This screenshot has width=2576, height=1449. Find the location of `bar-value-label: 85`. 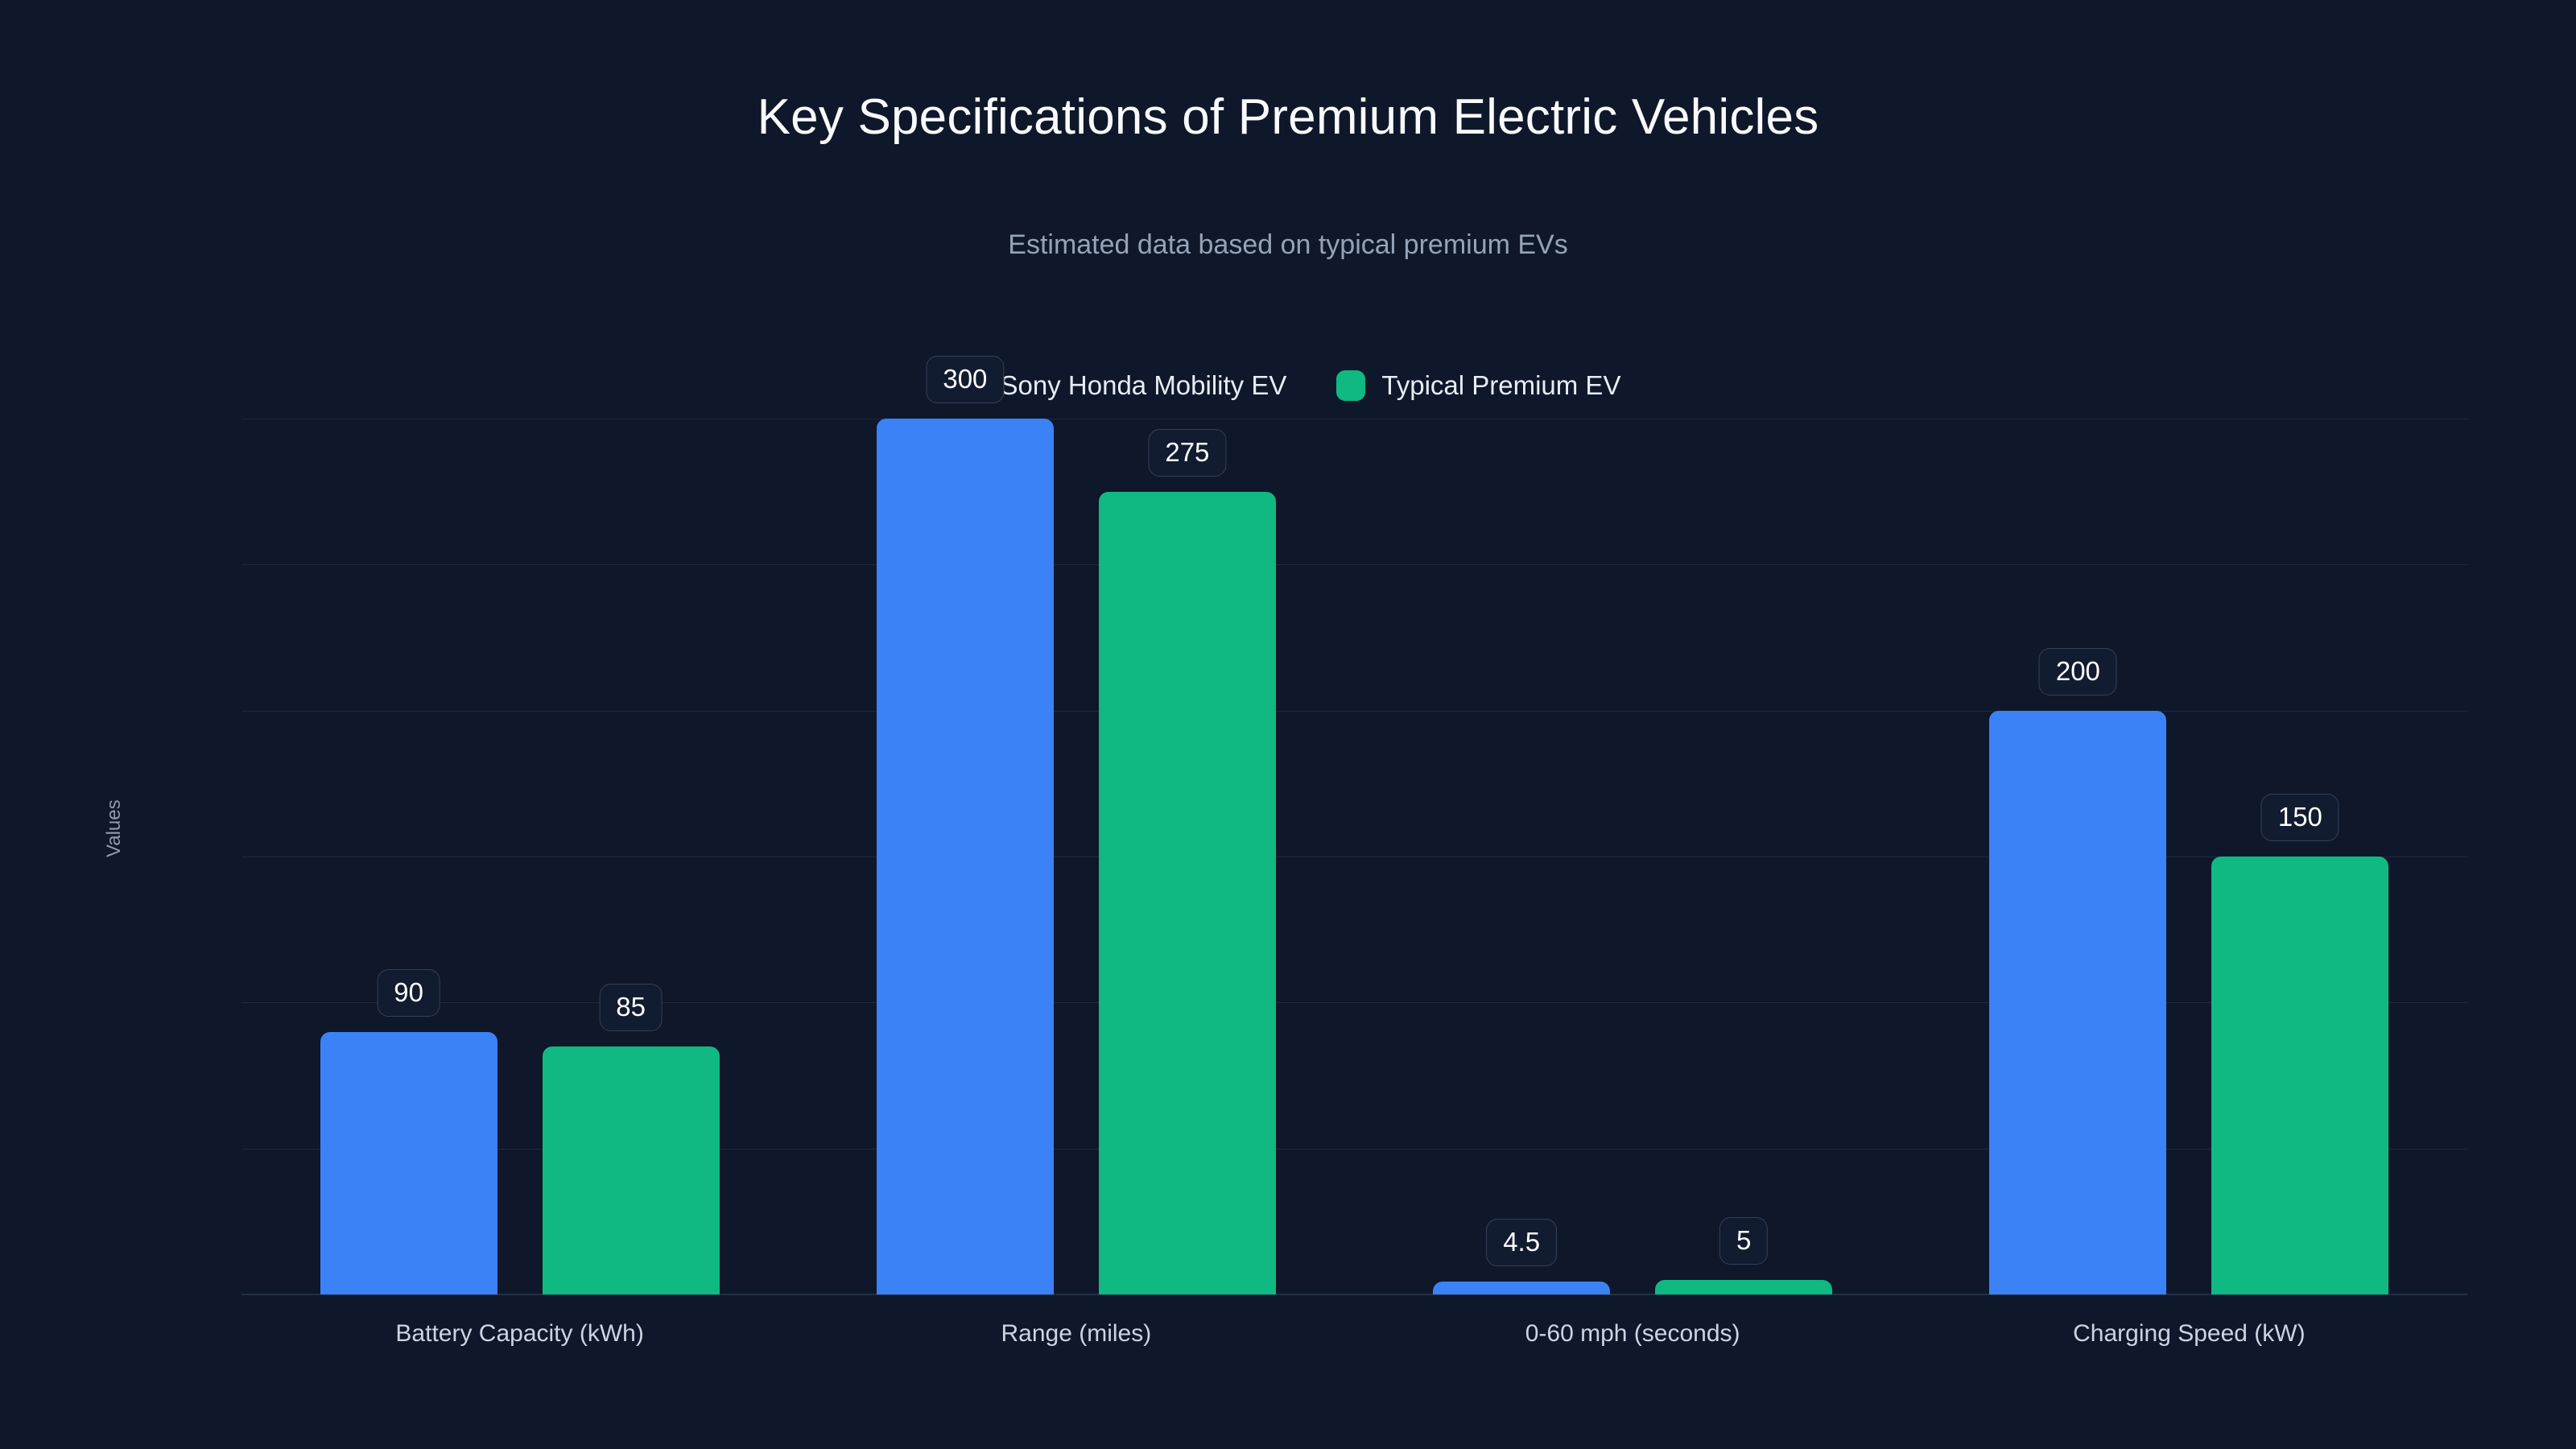

bar-value-label: 85 is located at coordinates (631, 1007).